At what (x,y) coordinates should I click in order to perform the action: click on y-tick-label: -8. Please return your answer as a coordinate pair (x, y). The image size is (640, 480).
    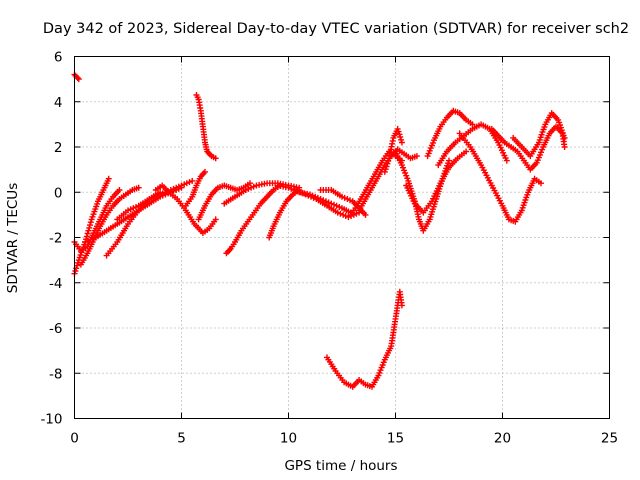
    Looking at the image, I should click on (55, 374).